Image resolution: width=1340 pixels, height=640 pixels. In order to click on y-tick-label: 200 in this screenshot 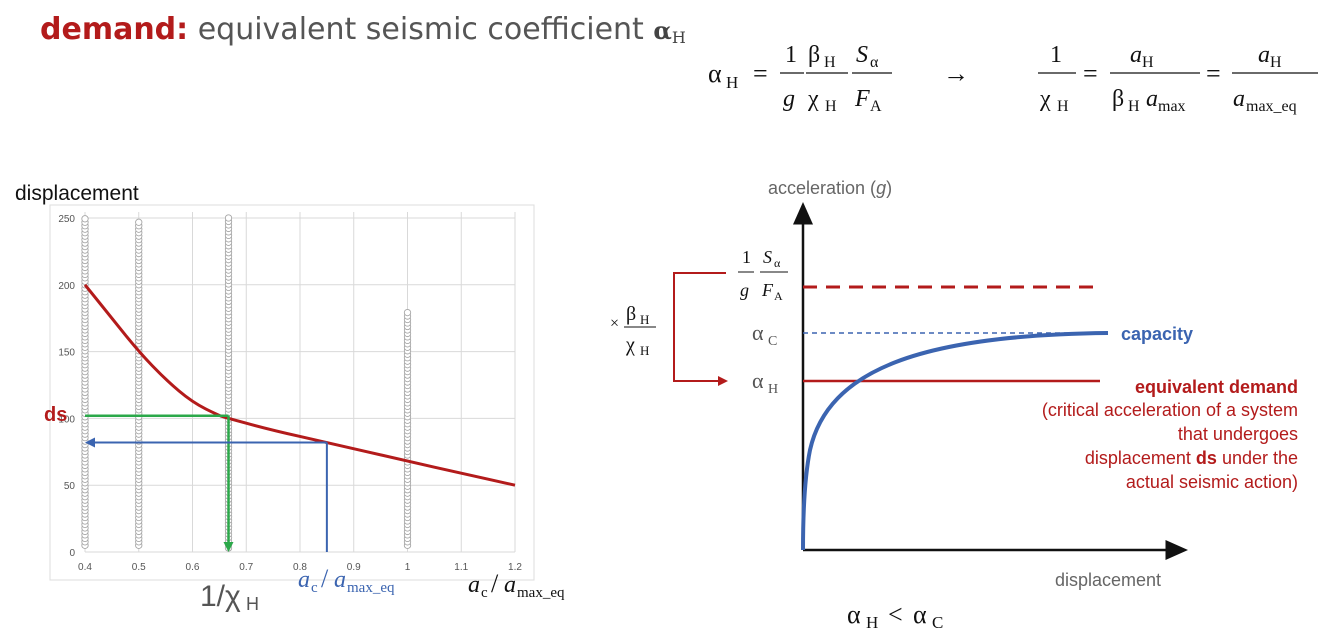, I will do `click(66, 286)`.